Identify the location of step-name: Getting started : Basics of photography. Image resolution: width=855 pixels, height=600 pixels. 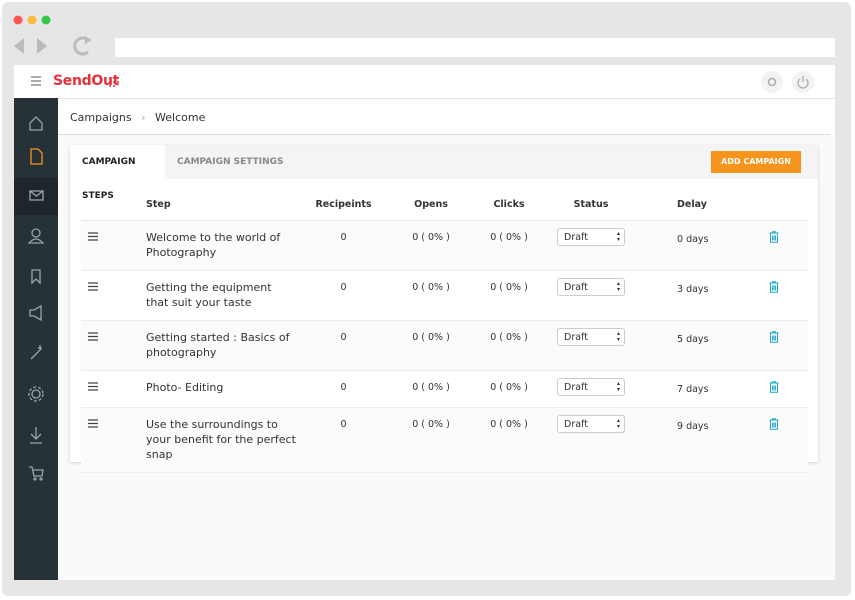
(223, 345).